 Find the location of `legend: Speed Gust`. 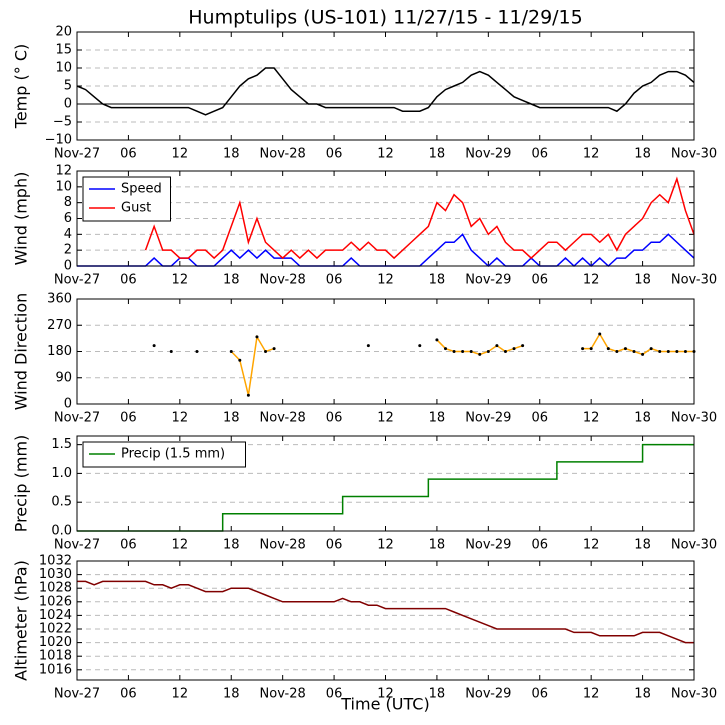

legend: Speed Gust is located at coordinates (126, 199).